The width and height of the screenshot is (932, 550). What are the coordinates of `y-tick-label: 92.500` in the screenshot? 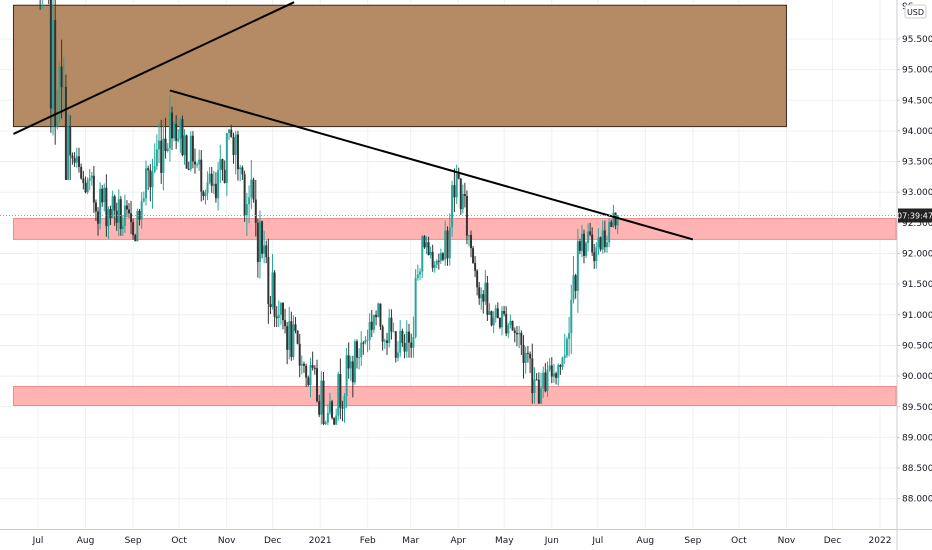 It's located at (917, 224).